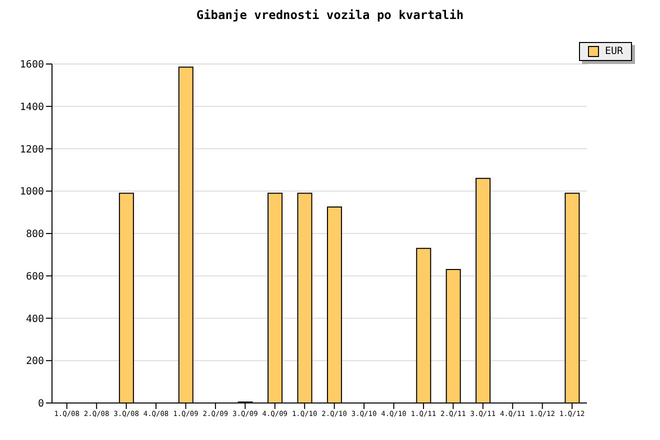 The width and height of the screenshot is (660, 440). Describe the element at coordinates (35, 276) in the screenshot. I see `y-tick-label: 600` at that location.